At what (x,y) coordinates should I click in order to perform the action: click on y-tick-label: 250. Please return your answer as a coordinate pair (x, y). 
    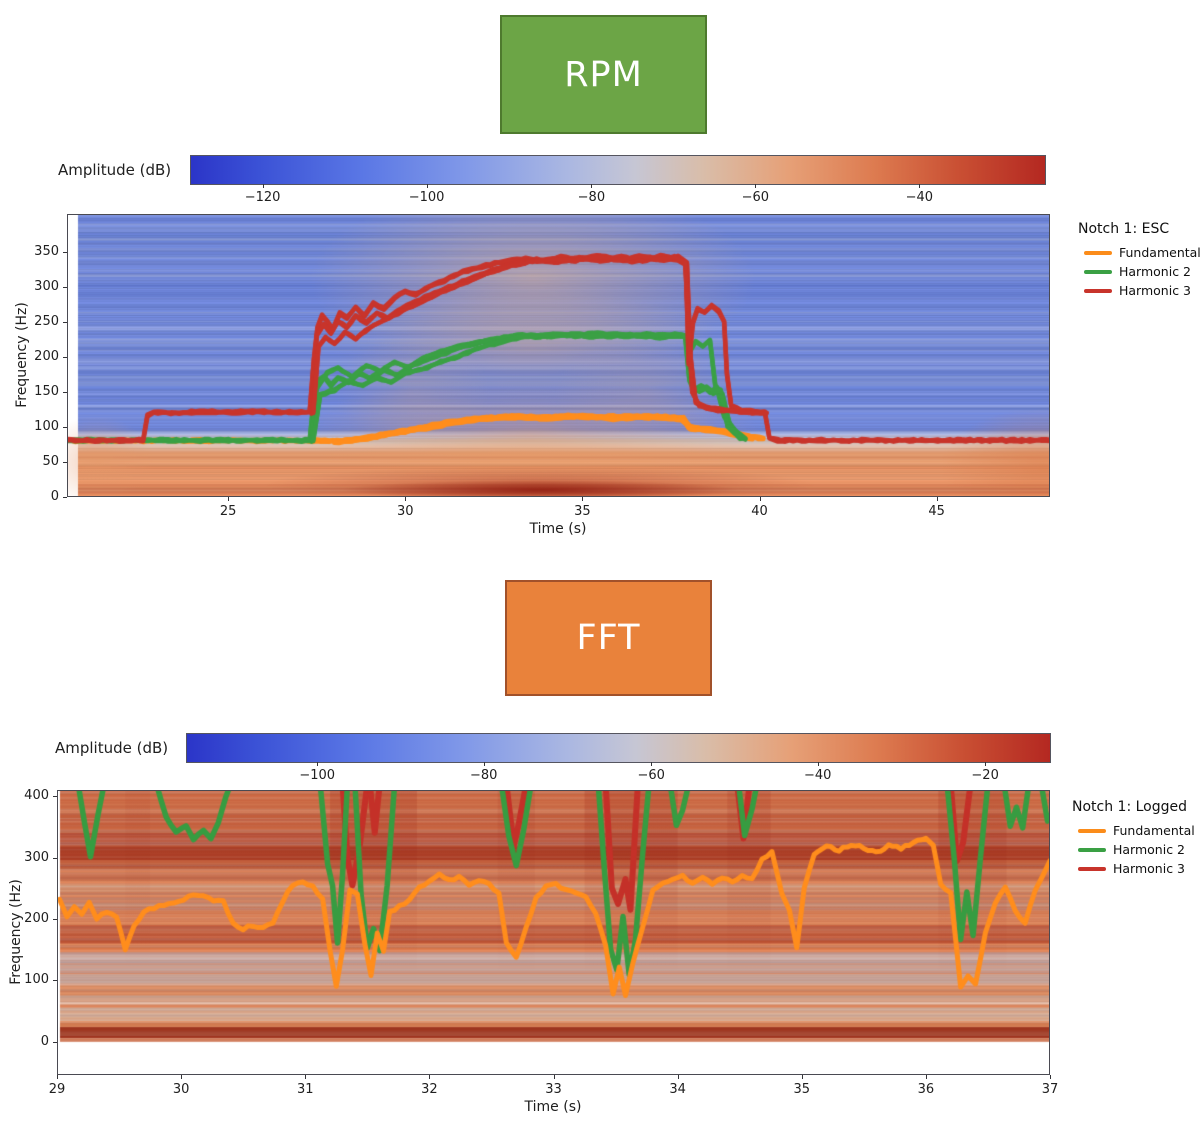
    Looking at the image, I should click on (46, 321).